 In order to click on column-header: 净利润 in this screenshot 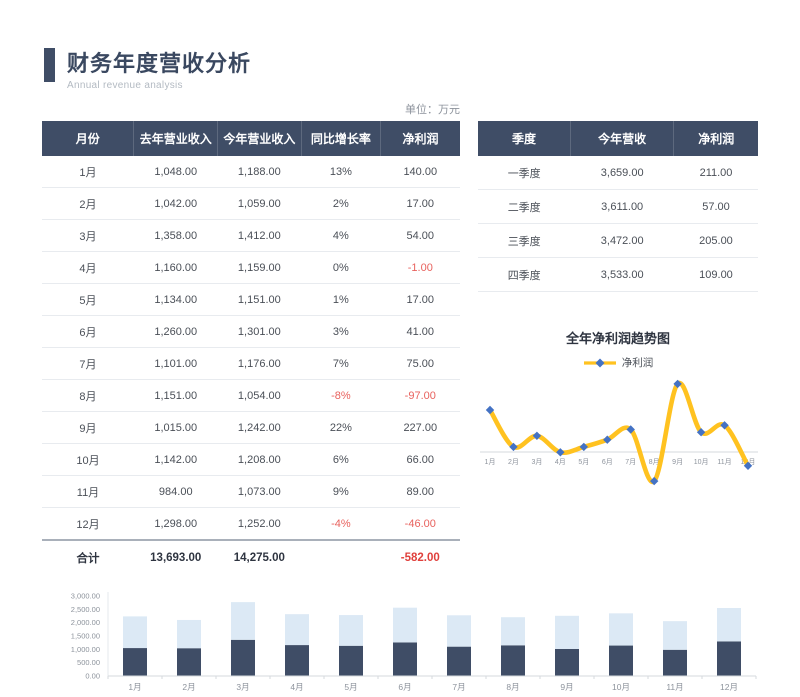, I will do `click(715, 138)`.